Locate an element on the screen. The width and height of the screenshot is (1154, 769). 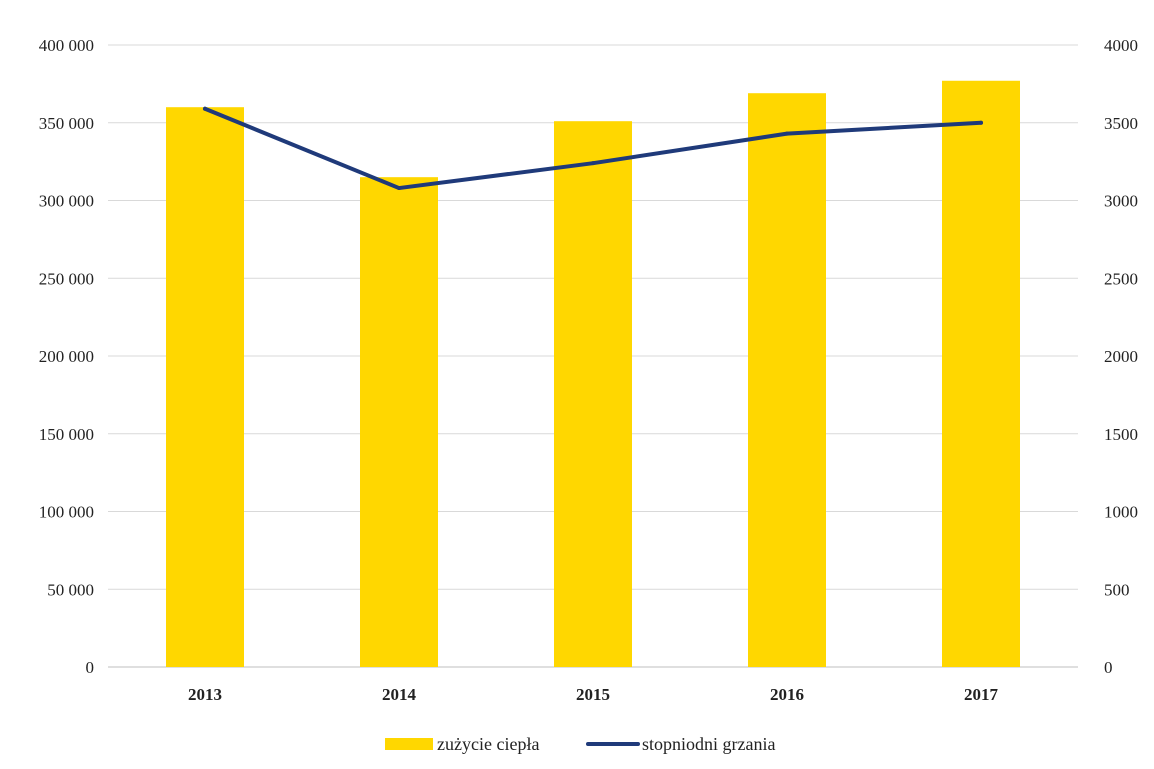
y-left-tick-label: 400 000 is located at coordinates (66, 45).